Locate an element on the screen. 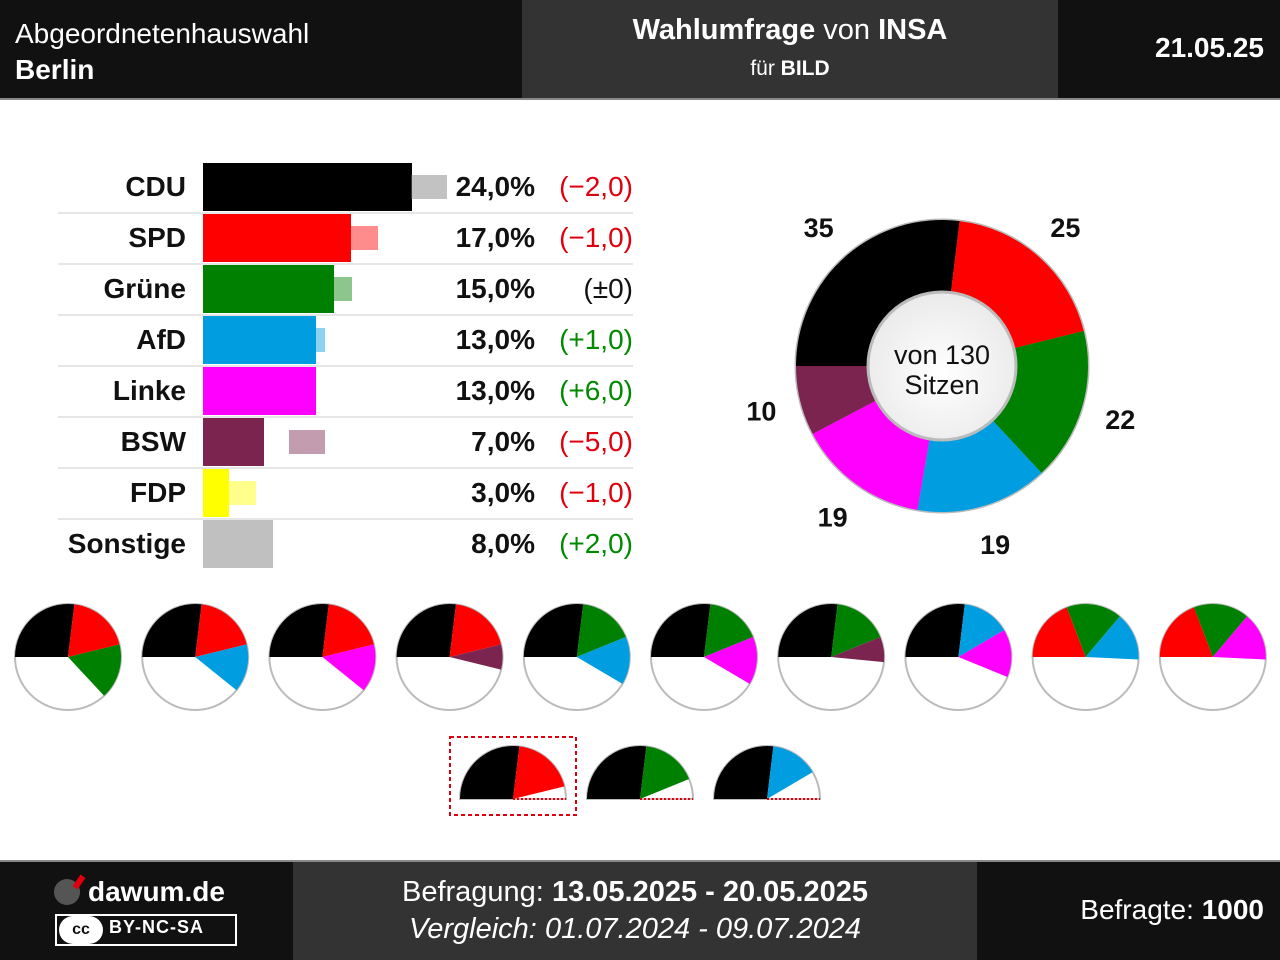  coalition-half-cdu-afd is located at coordinates (767, 772).